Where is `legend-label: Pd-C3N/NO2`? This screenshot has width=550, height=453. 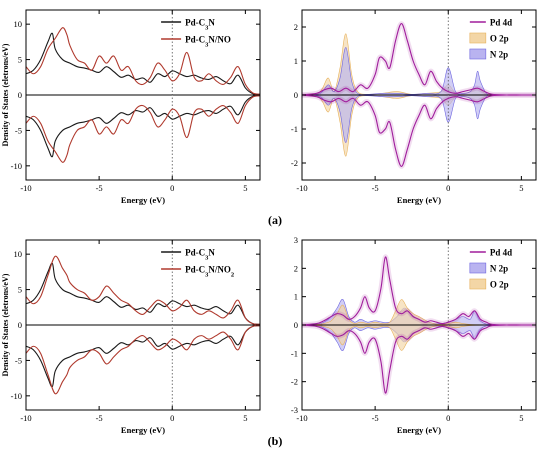 legend-label: Pd-C3N/NO2 is located at coordinates (209, 272).